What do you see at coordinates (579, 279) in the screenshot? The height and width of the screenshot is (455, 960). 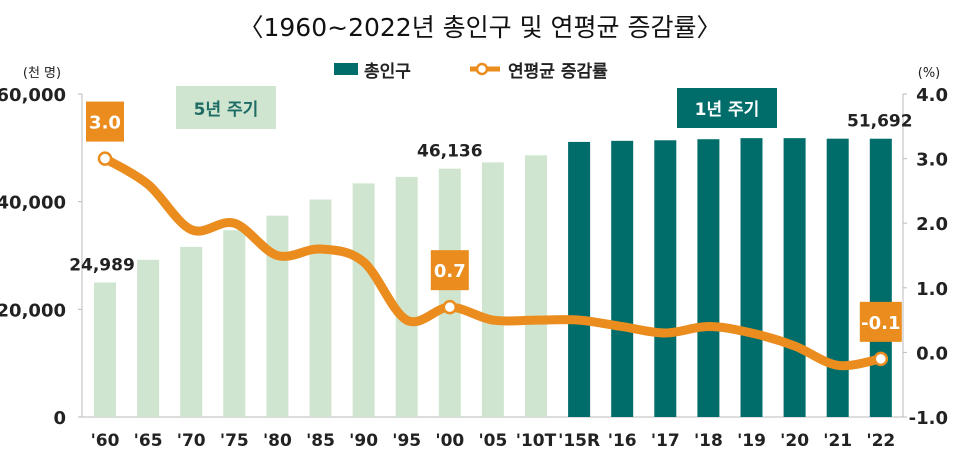 I see `bar-15R` at bounding box center [579, 279].